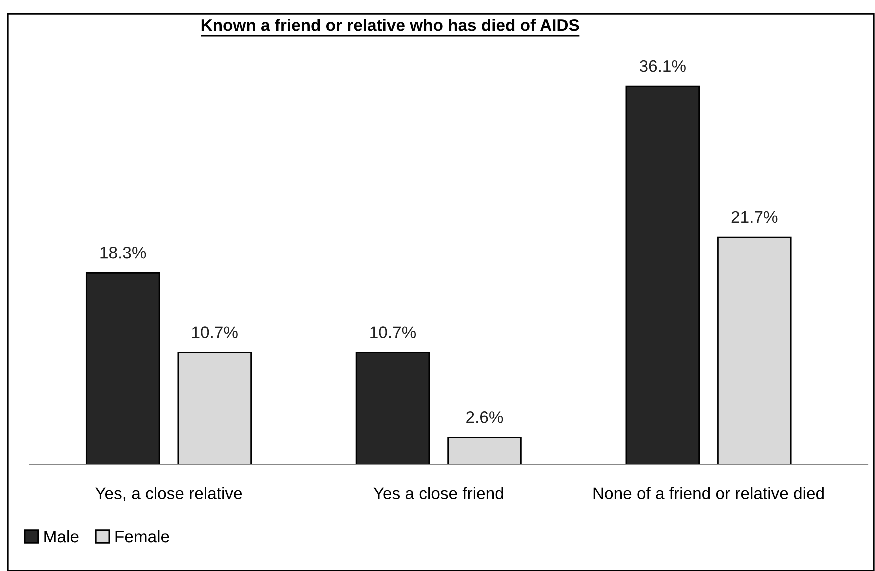 The width and height of the screenshot is (875, 571). I want to click on data-label: 21.7%, so click(755, 217).